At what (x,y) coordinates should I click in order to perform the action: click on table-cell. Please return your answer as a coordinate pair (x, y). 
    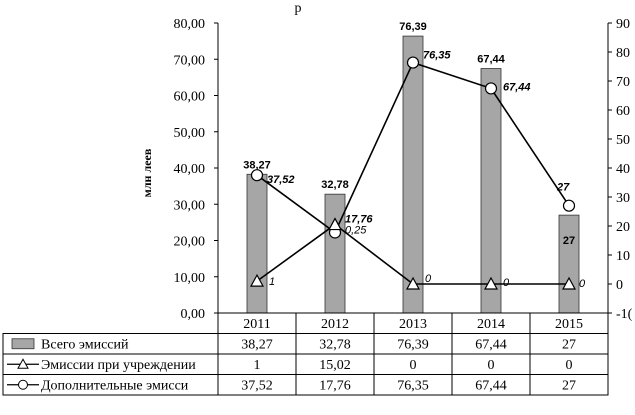
    Looking at the image, I should click on (569, 385).